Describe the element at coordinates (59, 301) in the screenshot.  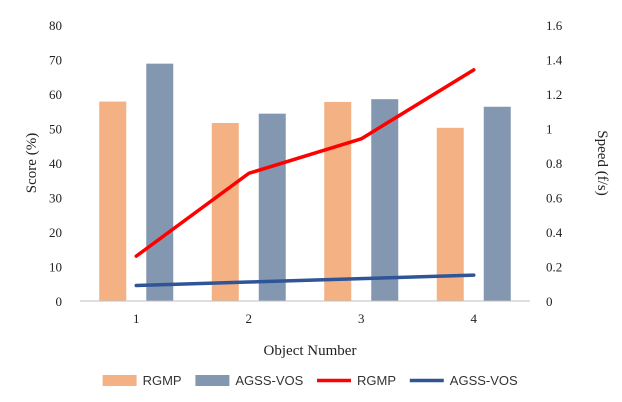
I see `y-tick-label: 0` at that location.